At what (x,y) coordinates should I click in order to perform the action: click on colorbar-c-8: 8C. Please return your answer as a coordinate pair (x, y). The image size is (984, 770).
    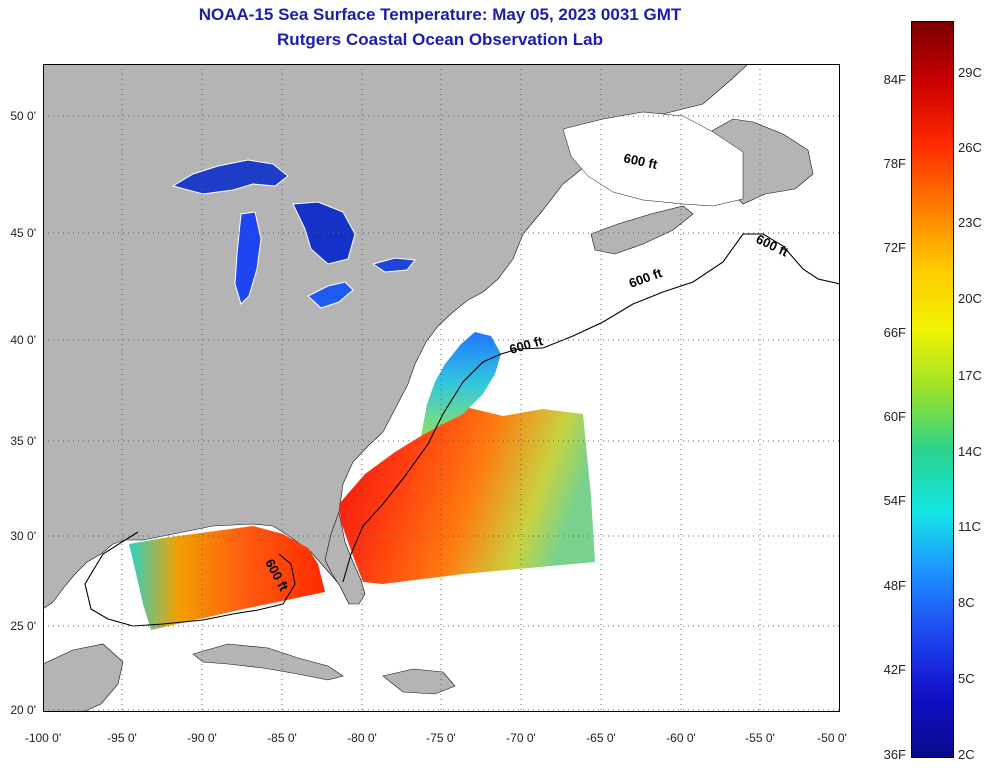
    Looking at the image, I should click on (966, 602).